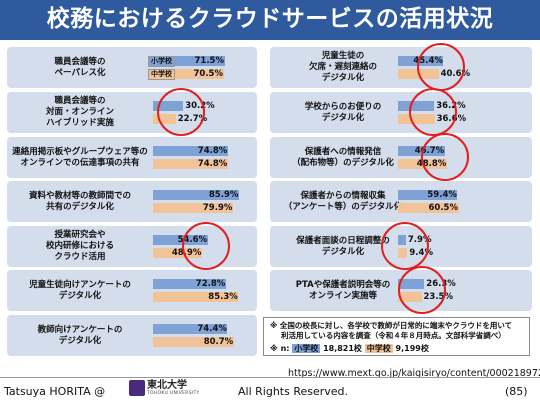  I want to click on right-item-label: 学校からのお便りの デジタル化, so click(343, 112).